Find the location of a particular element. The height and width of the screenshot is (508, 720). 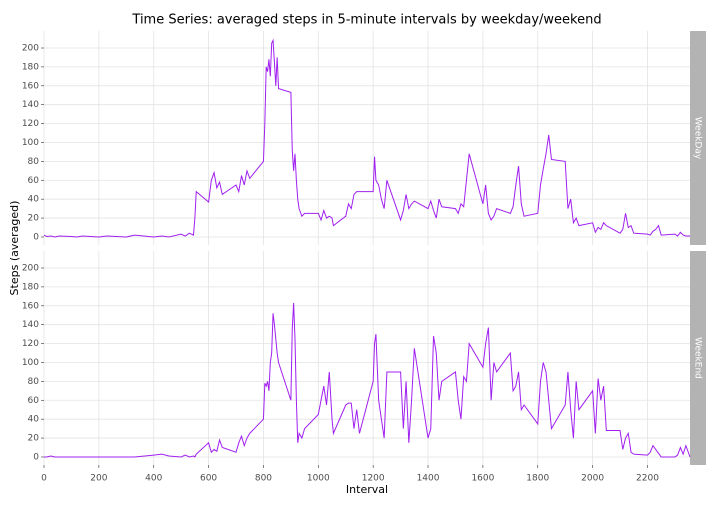

x-tick-label: 1200 is located at coordinates (373, 479).